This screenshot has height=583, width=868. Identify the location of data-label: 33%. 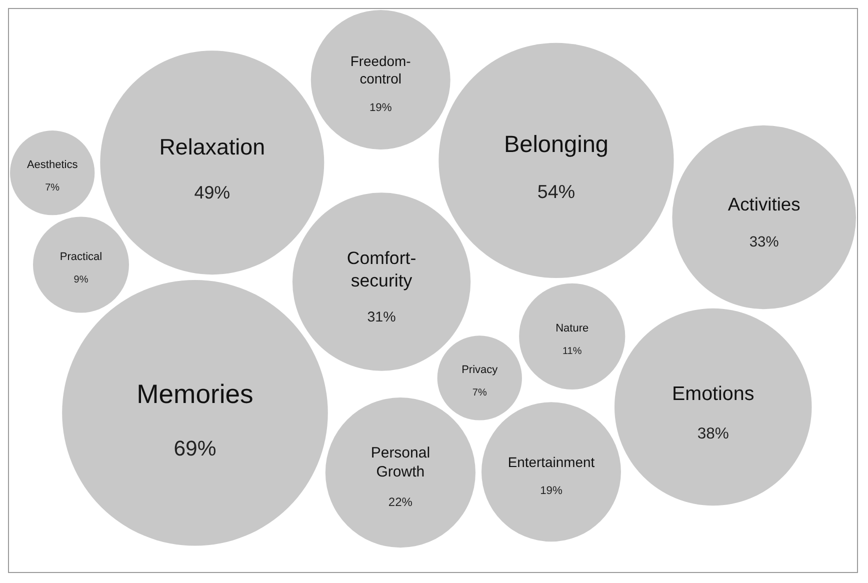
(764, 242).